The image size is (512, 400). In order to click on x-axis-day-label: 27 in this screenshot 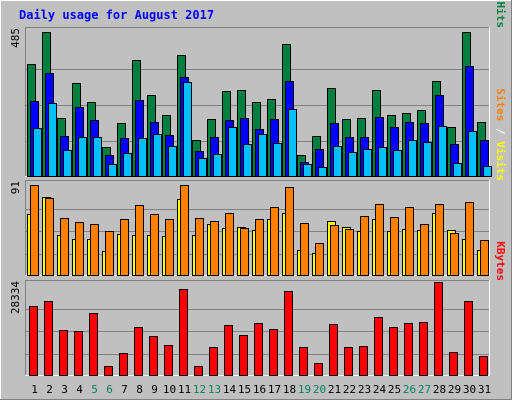, I will do `click(424, 389)`.